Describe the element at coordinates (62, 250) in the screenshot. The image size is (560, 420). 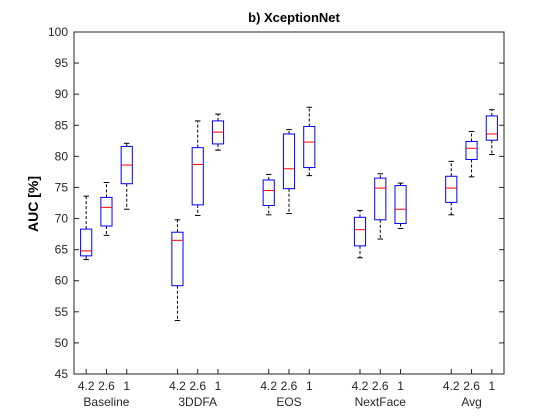
I see `y-tick-label: 65` at that location.